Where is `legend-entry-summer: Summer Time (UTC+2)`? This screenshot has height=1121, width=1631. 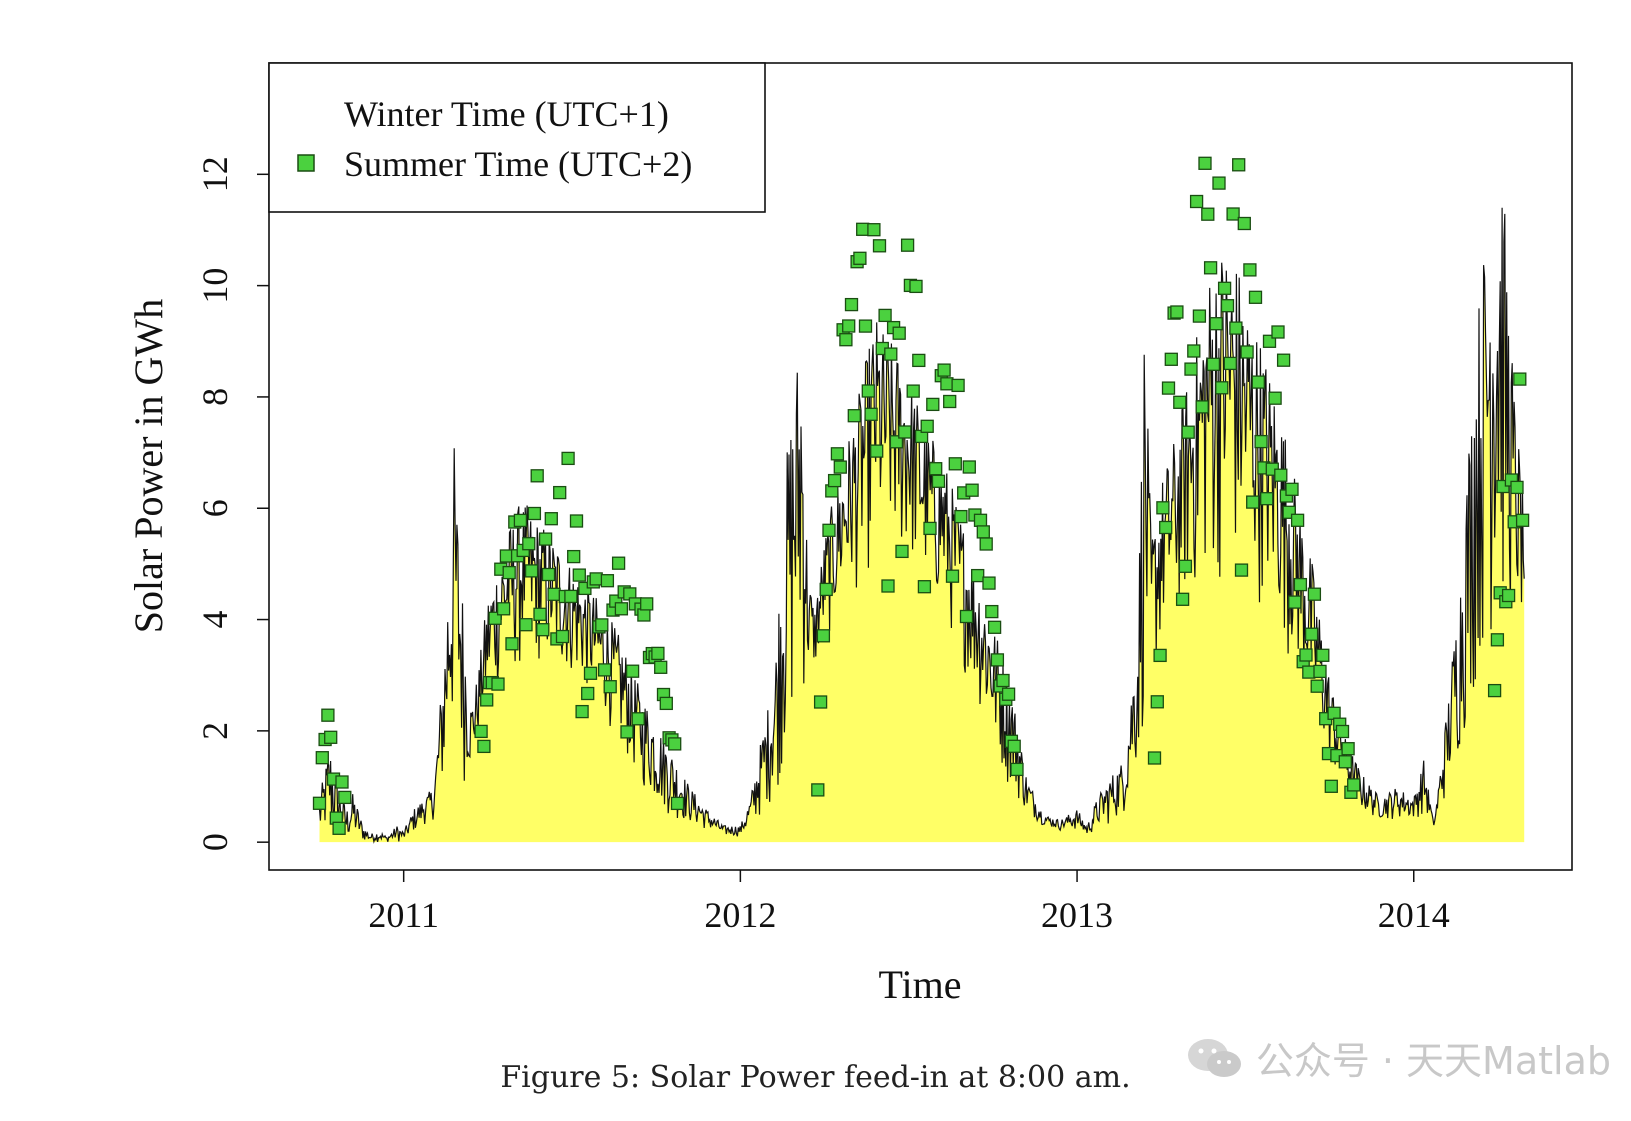 legend-entry-summer: Summer Time (UTC+2) is located at coordinates (518, 164).